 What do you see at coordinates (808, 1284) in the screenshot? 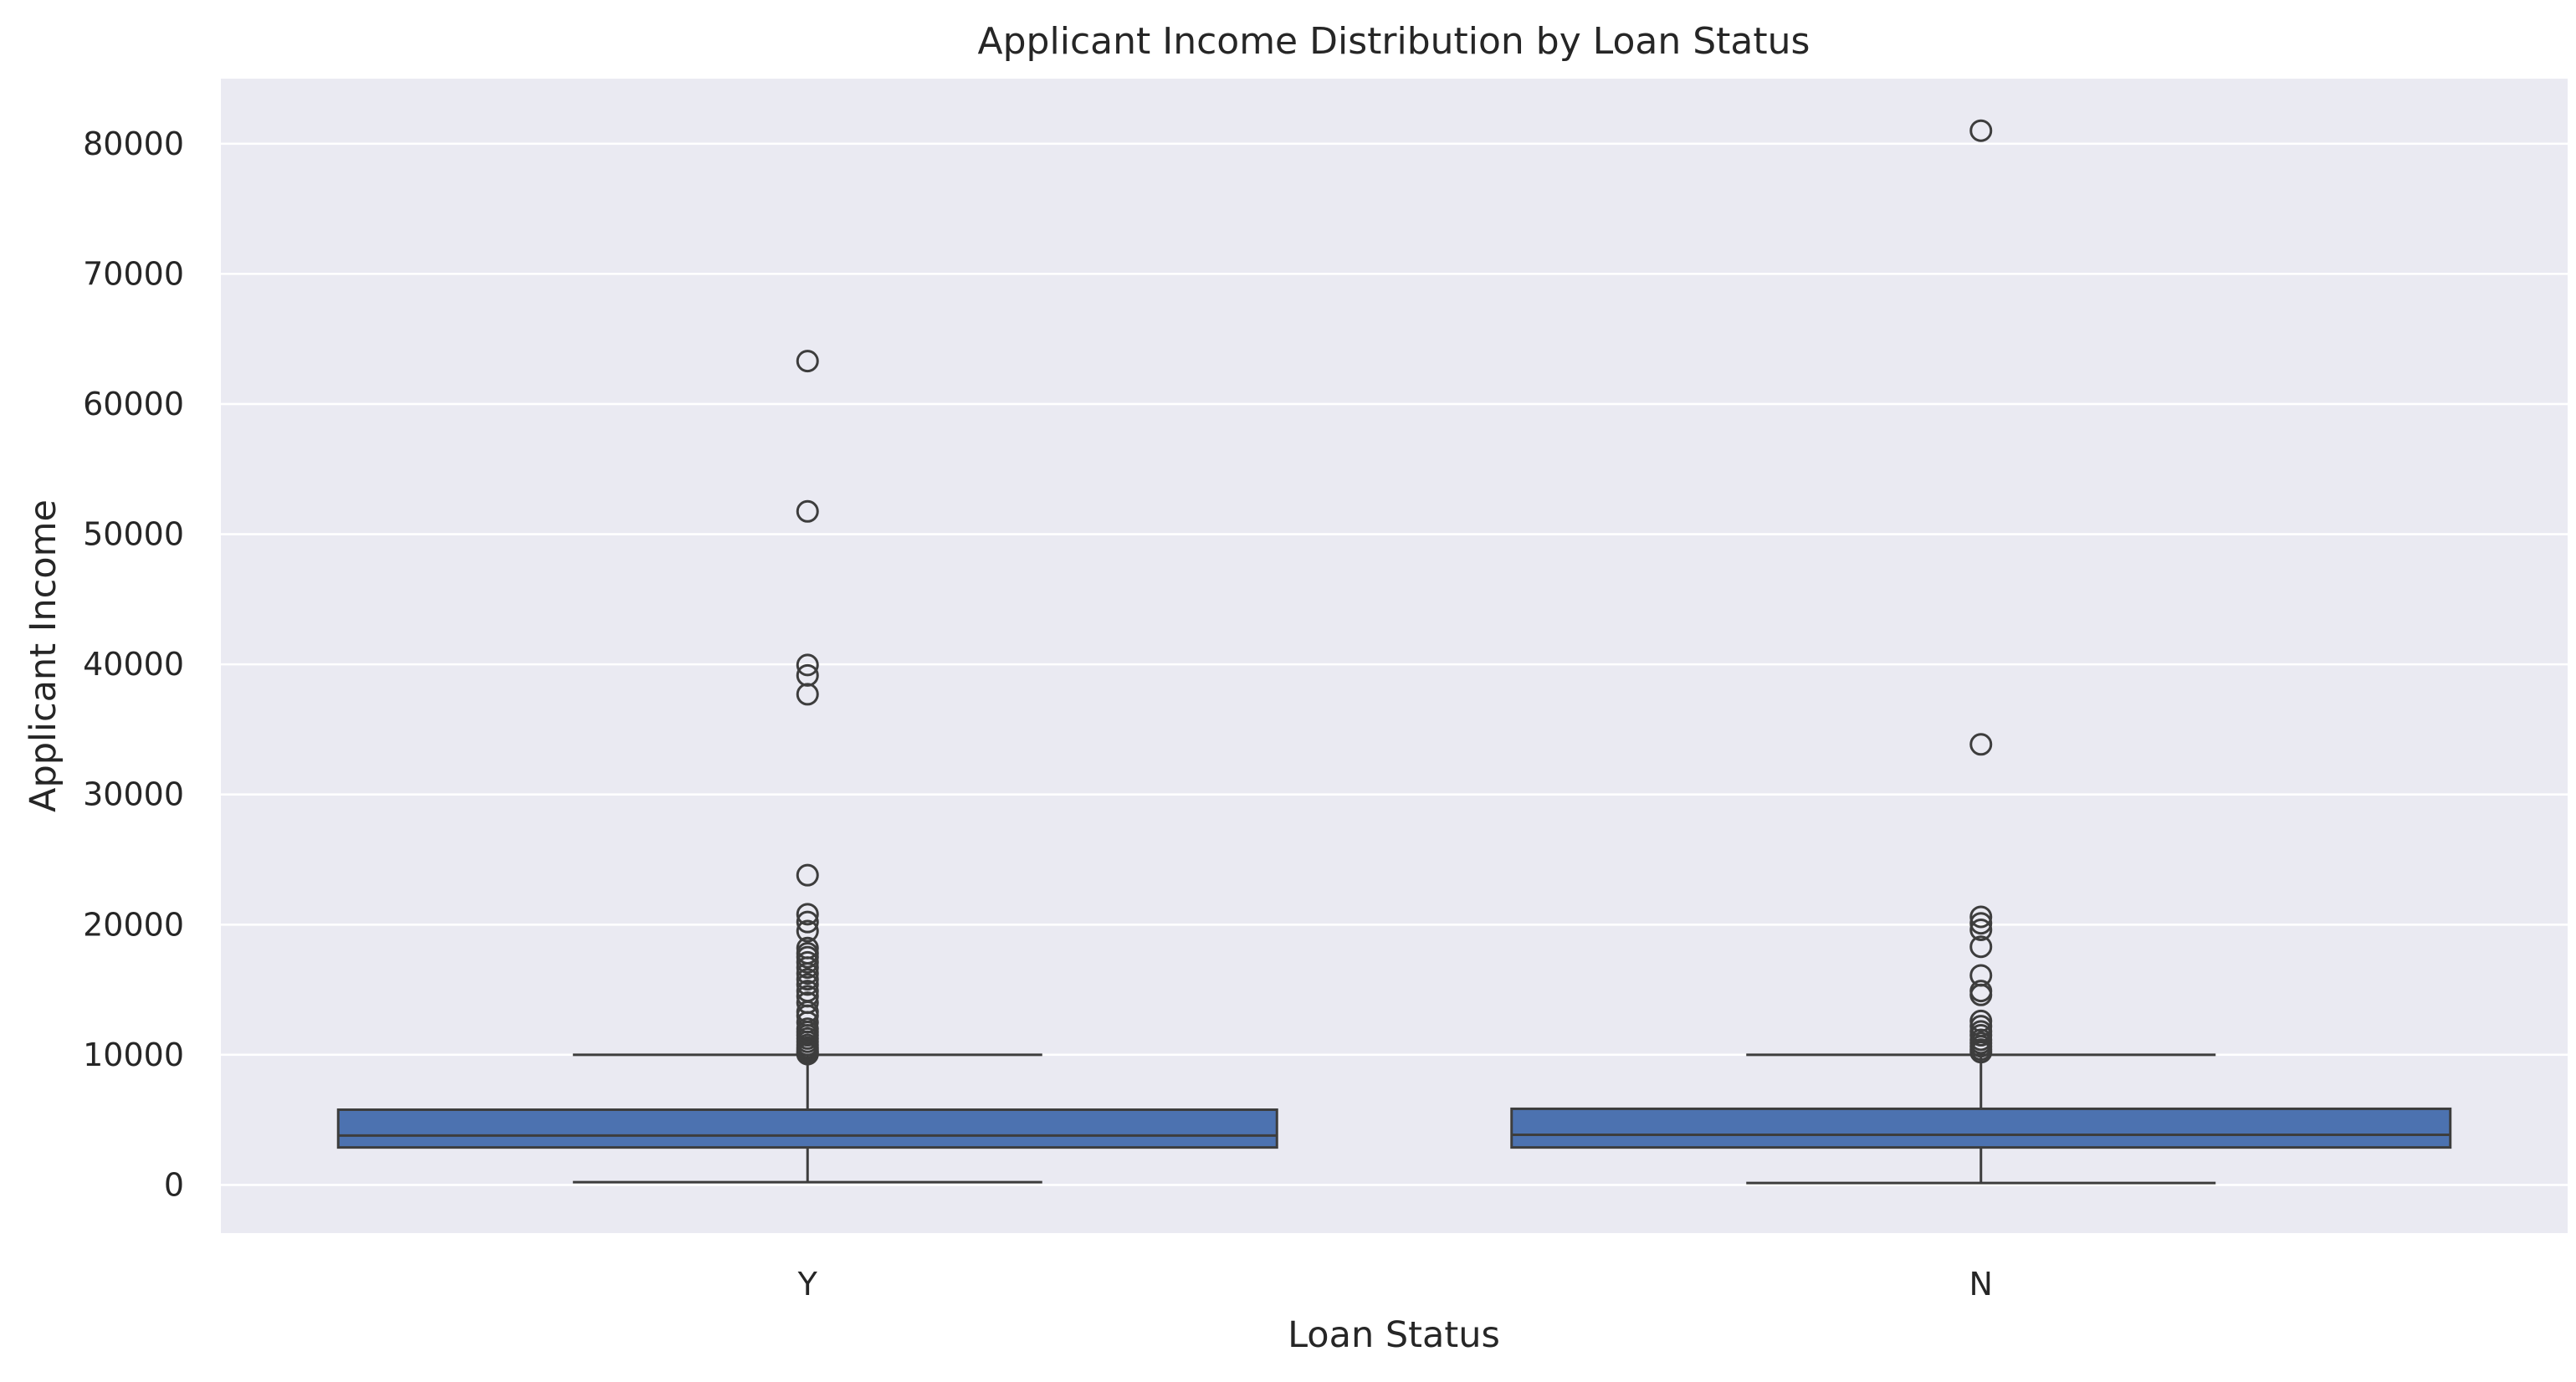
I see `x-tick-label: Y` at bounding box center [808, 1284].